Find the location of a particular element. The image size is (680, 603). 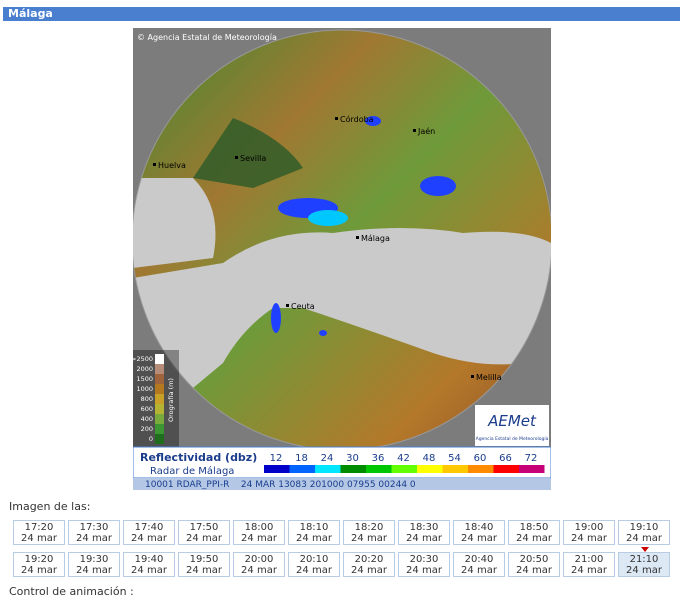

time-time: 18:30 is located at coordinates (424, 527).